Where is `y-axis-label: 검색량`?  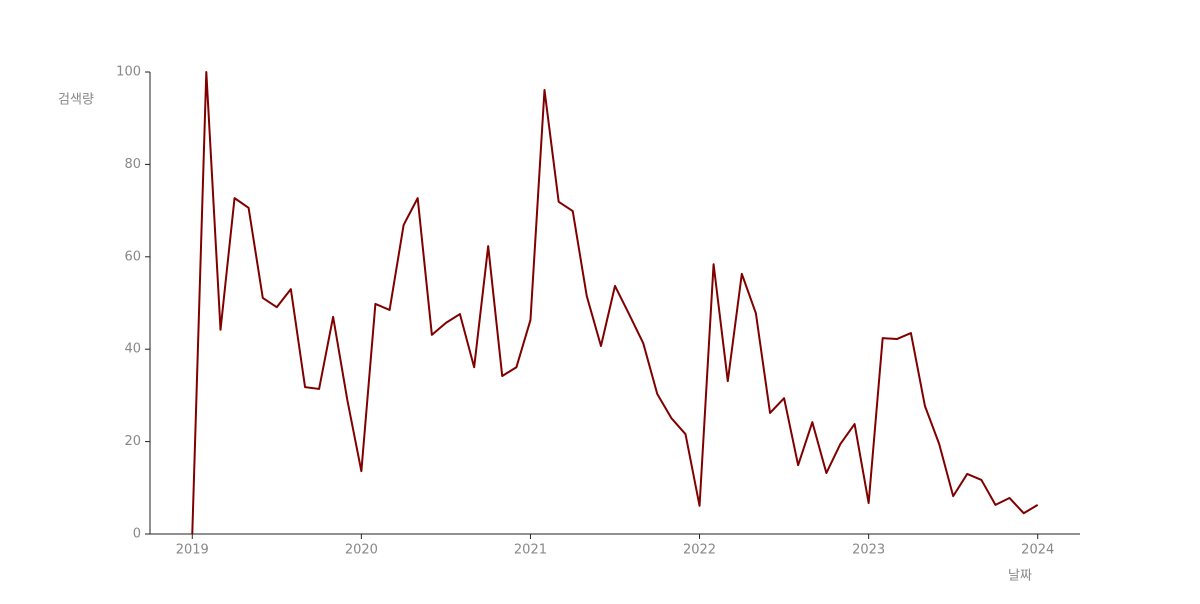
y-axis-label: 검색량 is located at coordinates (76, 100).